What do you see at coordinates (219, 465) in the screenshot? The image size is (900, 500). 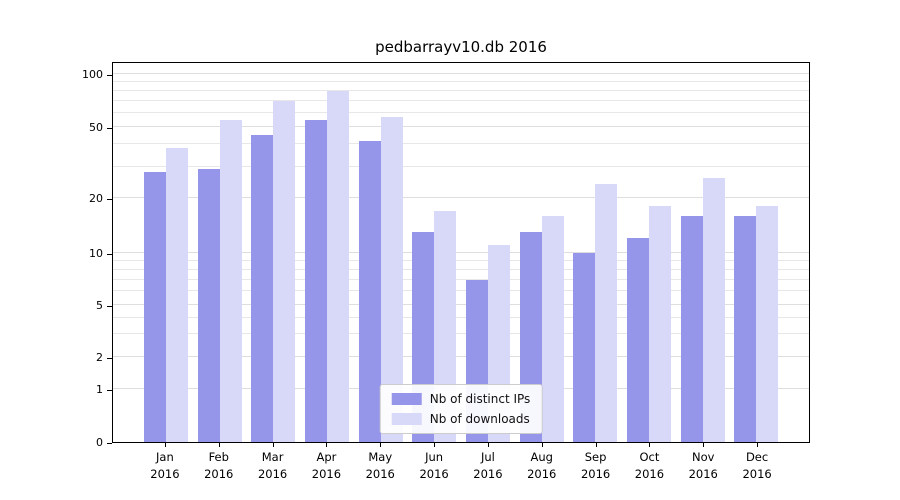 I see `x-tick-label: Feb 2016` at bounding box center [219, 465].